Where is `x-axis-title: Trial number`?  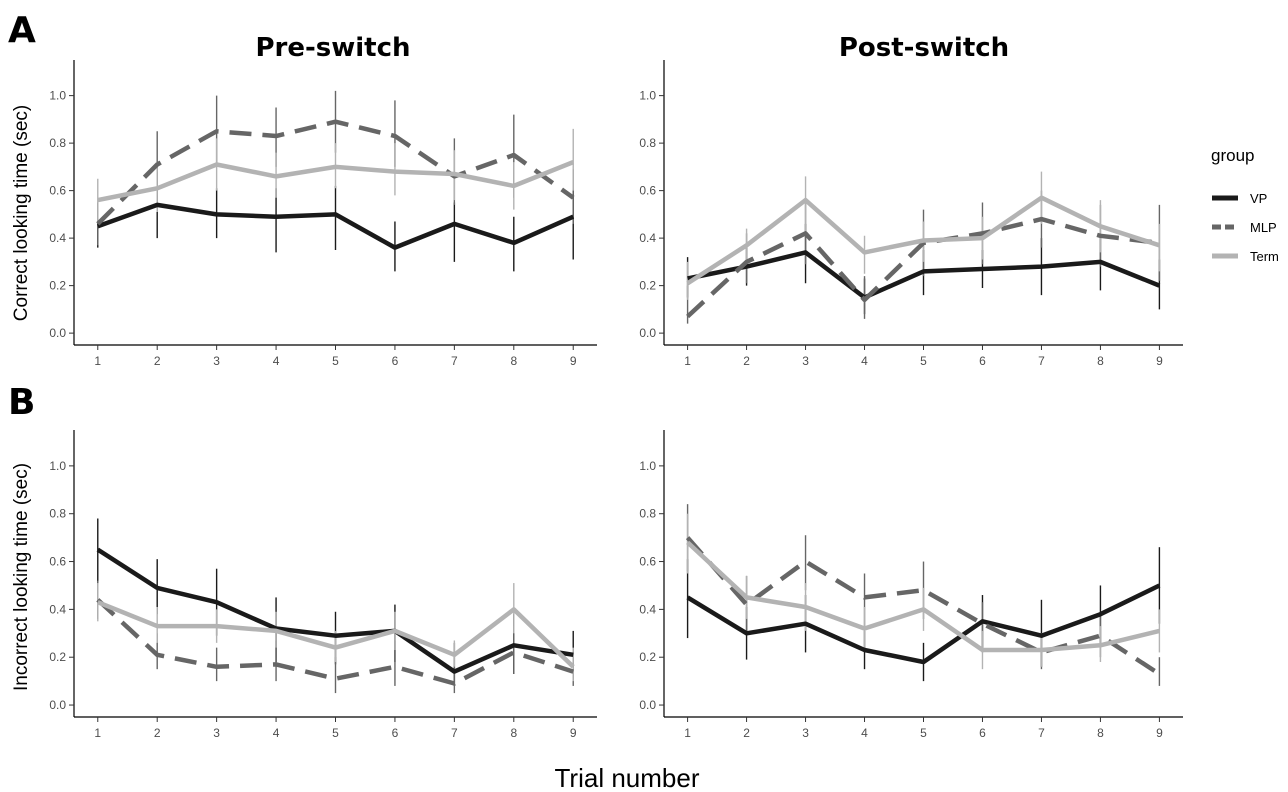
x-axis-title: Trial number is located at coordinates (627, 777).